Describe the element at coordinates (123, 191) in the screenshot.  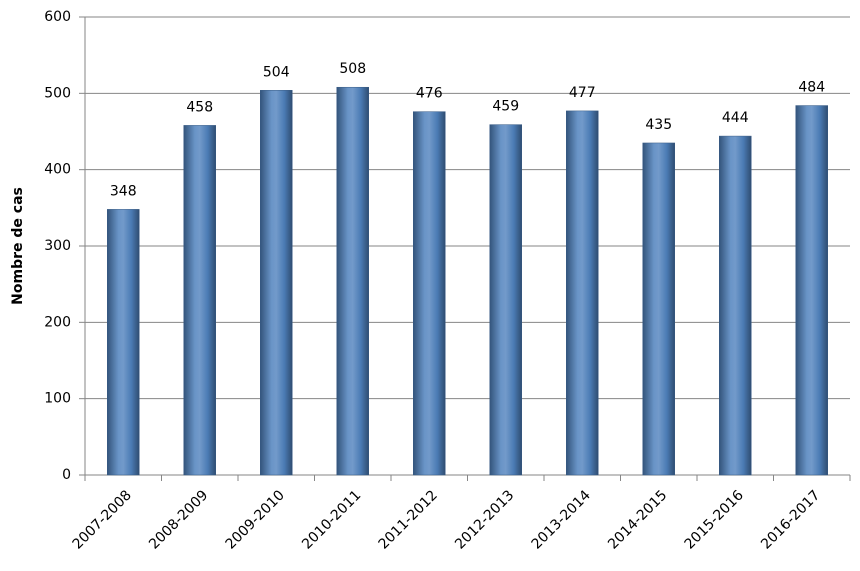
I see `data-label: 348` at that location.